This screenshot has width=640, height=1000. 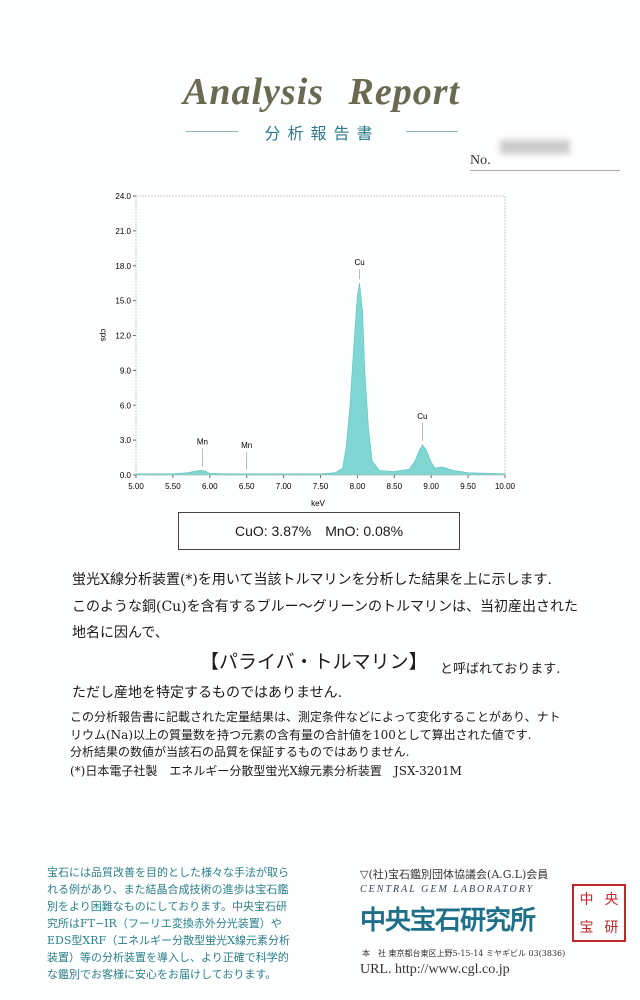 What do you see at coordinates (586, 900) in the screenshot?
I see `seal-char: 中` at bounding box center [586, 900].